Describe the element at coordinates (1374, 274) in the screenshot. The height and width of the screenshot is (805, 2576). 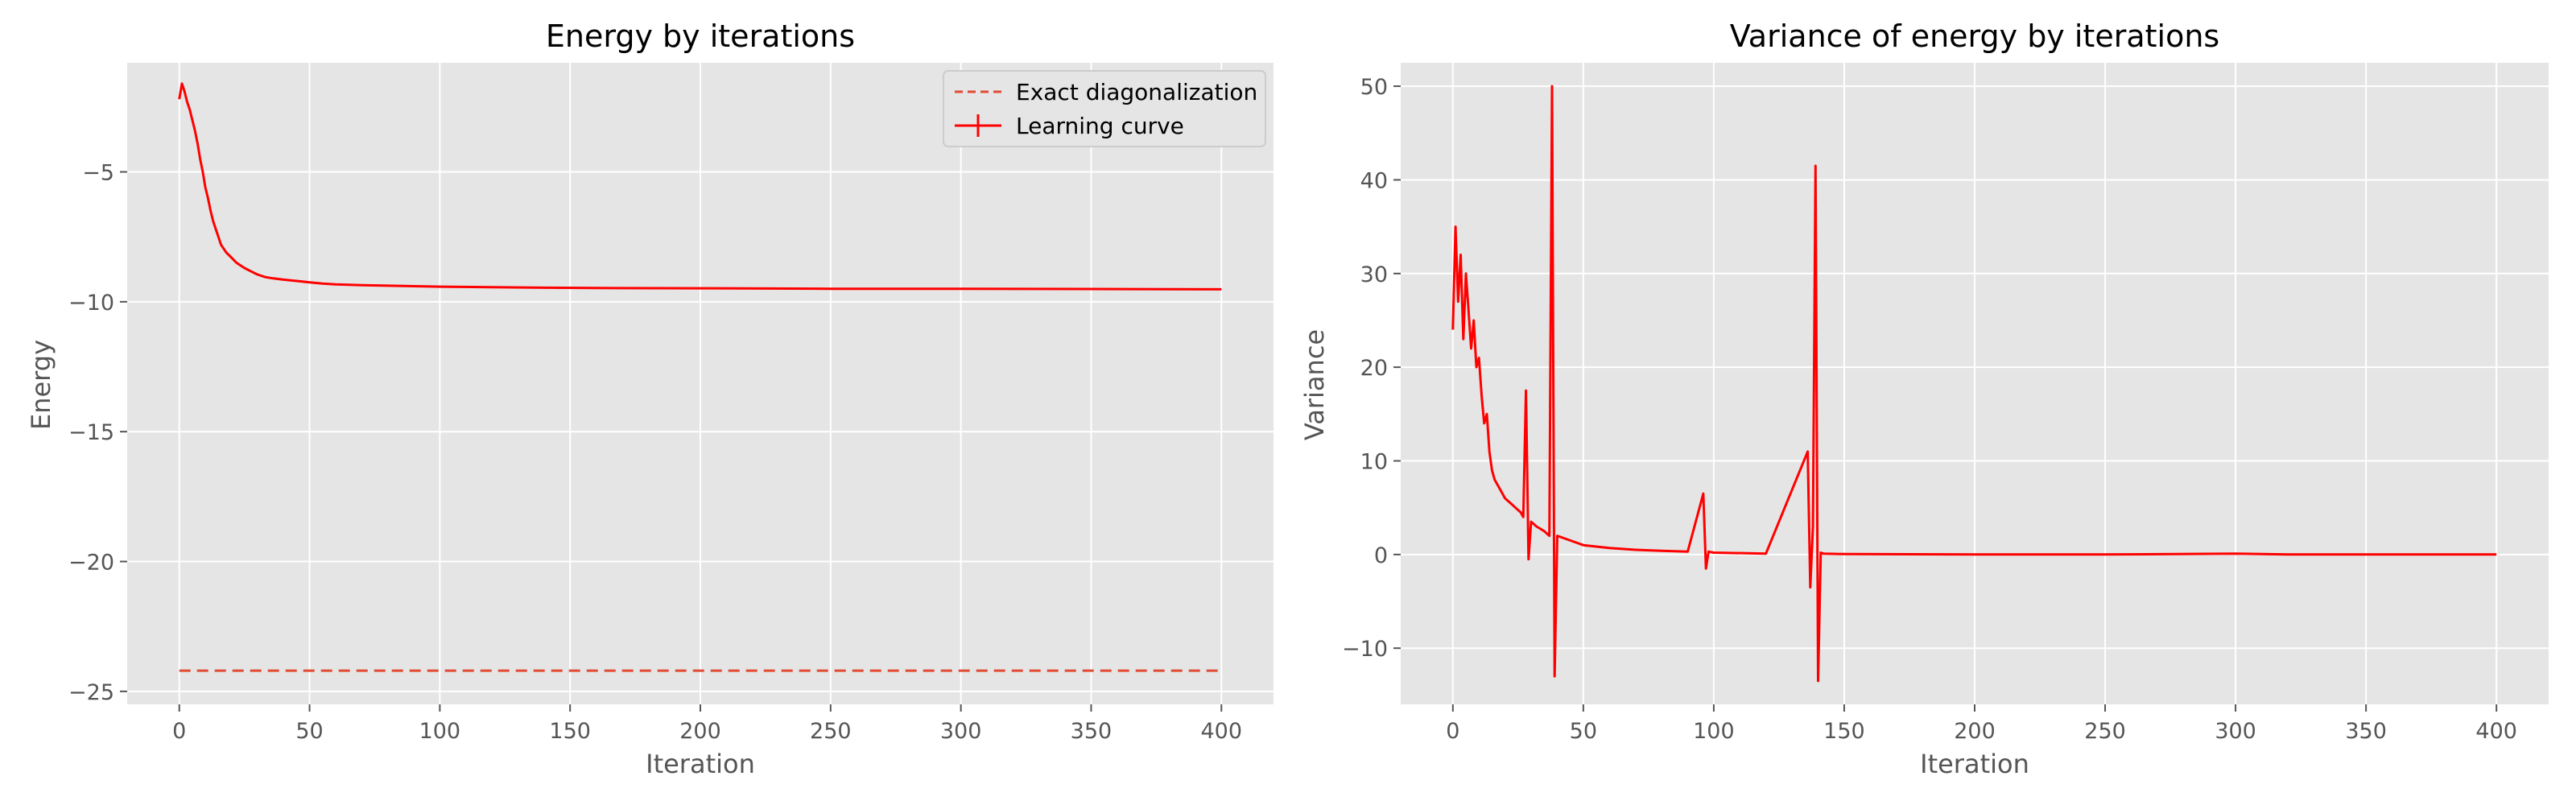
I see `y-tick-label: 30` at that location.